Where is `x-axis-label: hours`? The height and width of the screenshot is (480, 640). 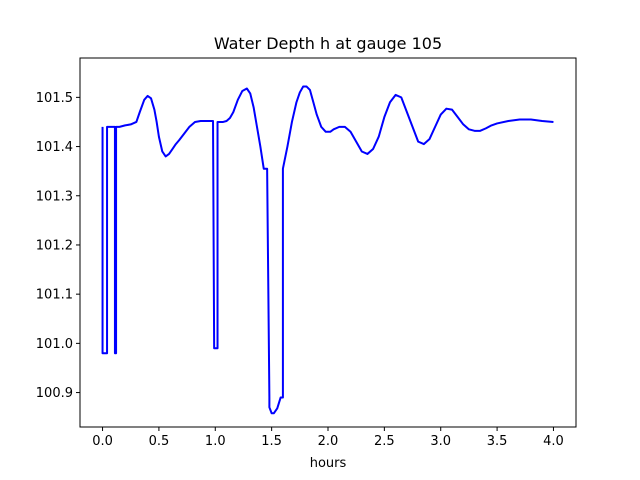
x-axis-label: hours is located at coordinates (328, 463).